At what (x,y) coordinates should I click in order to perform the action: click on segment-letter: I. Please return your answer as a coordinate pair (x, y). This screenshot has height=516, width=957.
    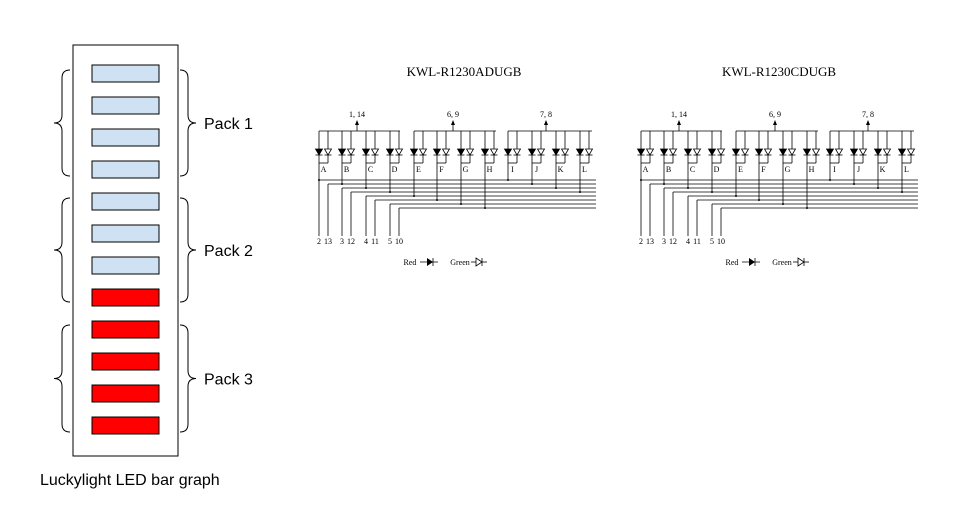
    Looking at the image, I should click on (834, 169).